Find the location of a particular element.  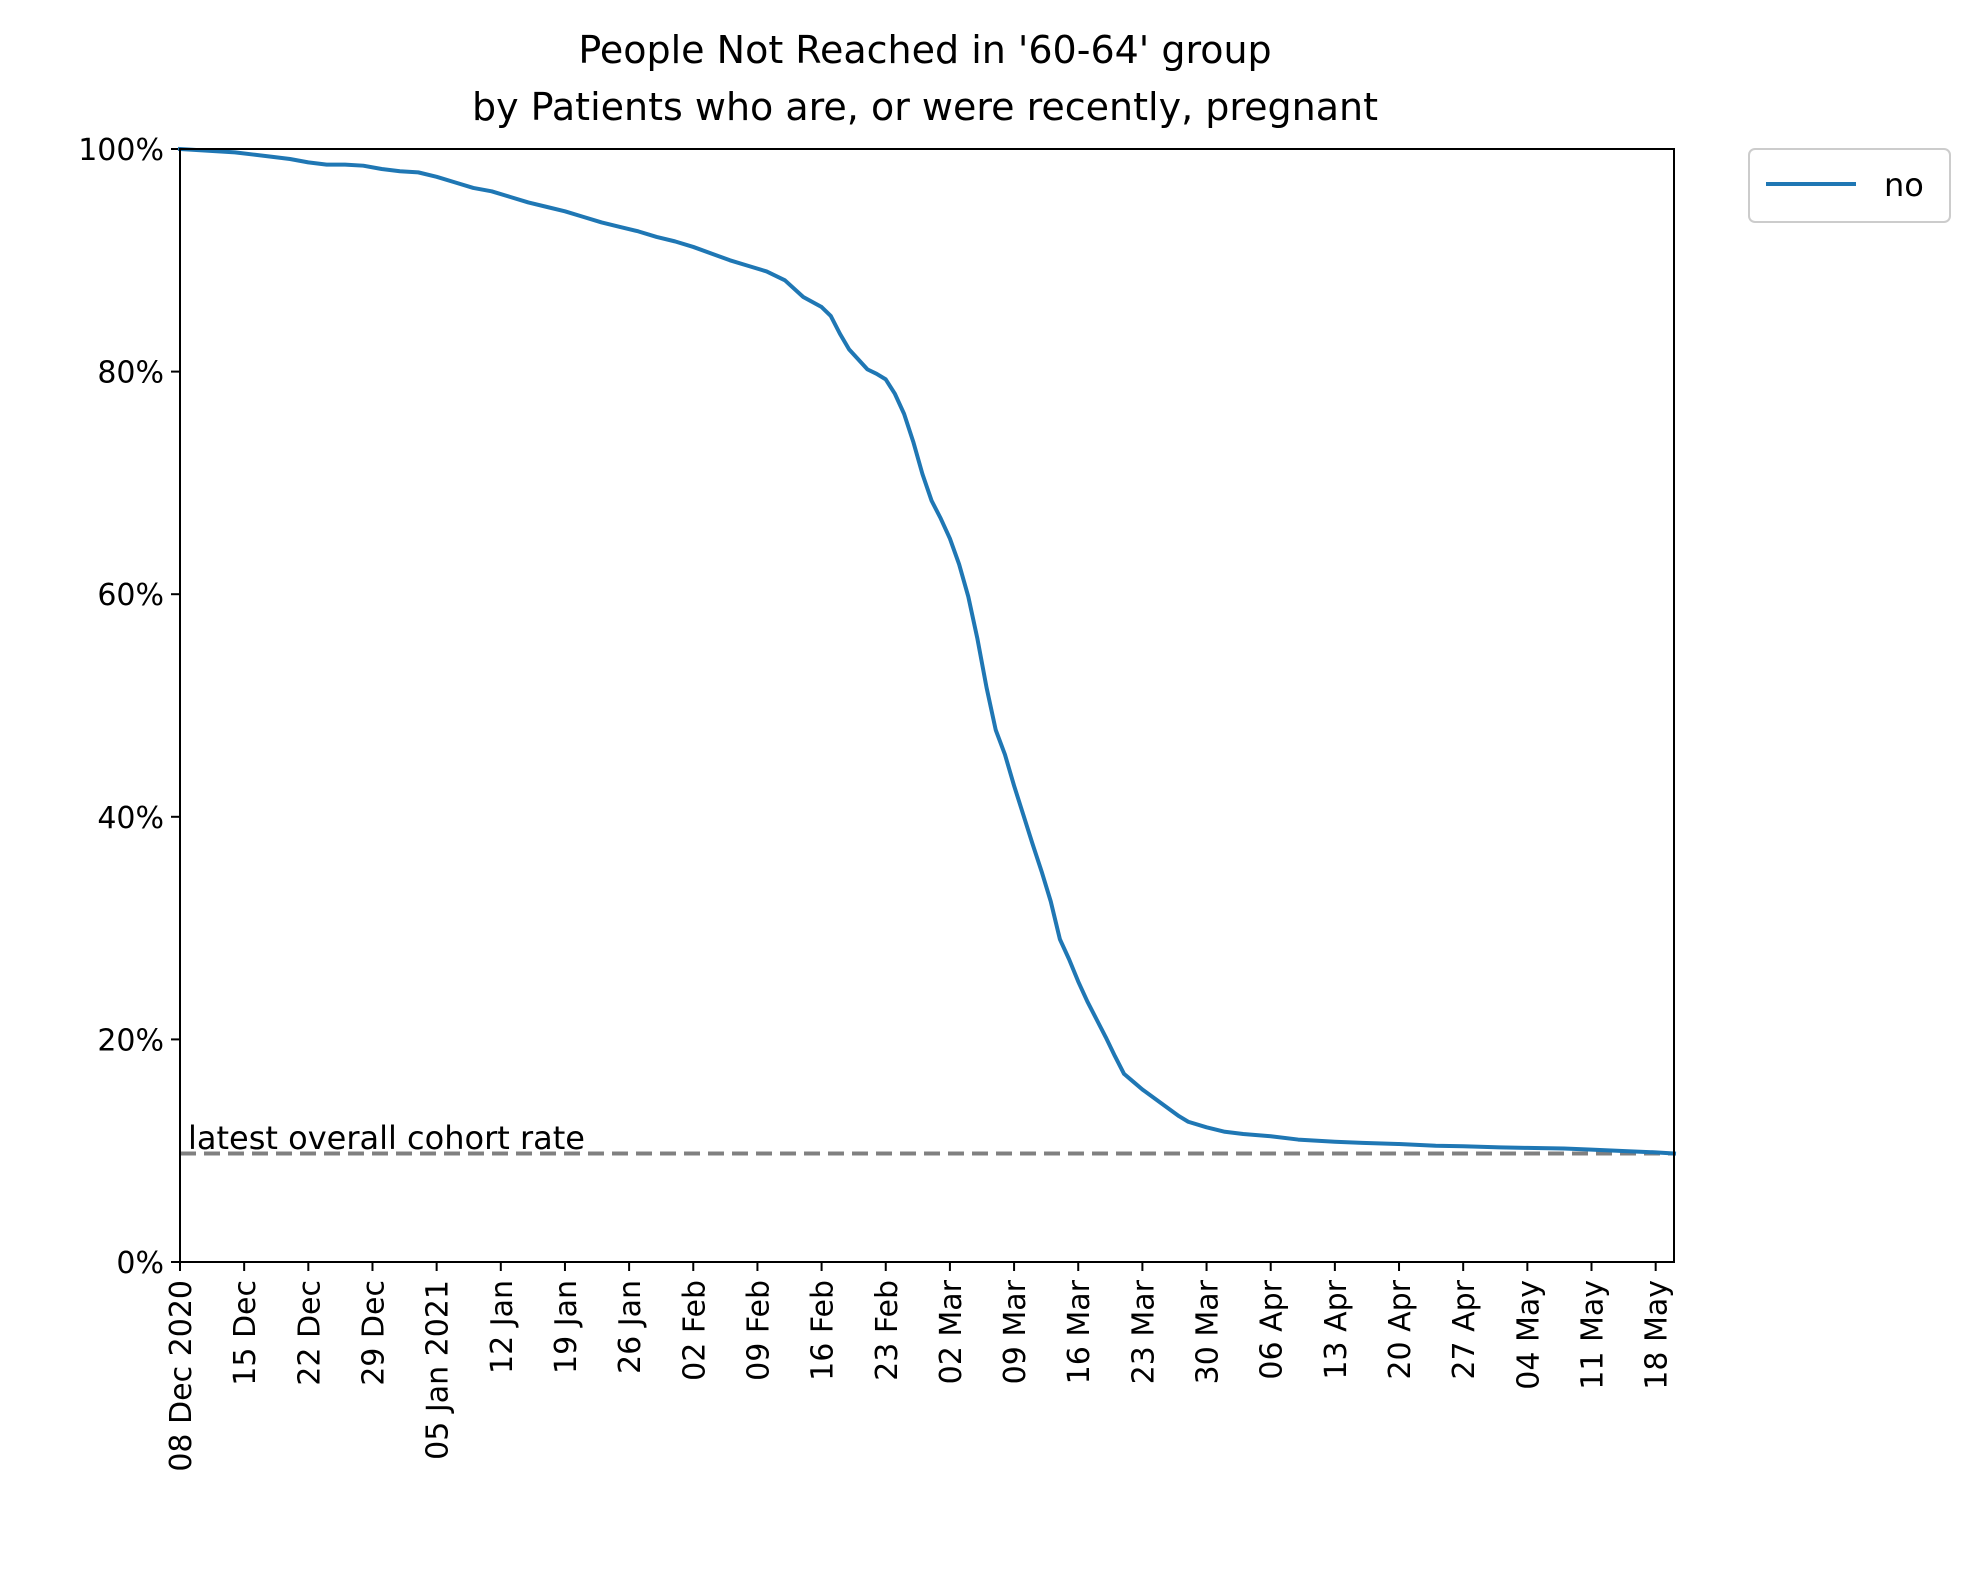

x-tick-label: 30 Mar is located at coordinates (1208, 1331).